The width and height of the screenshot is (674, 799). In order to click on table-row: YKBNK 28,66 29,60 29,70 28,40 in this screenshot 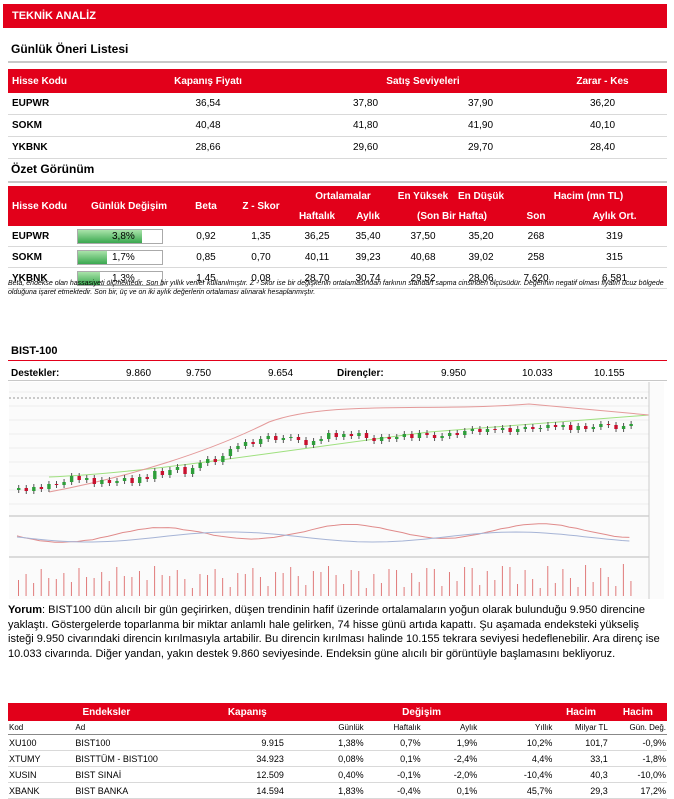, I will do `click(337, 147)`.